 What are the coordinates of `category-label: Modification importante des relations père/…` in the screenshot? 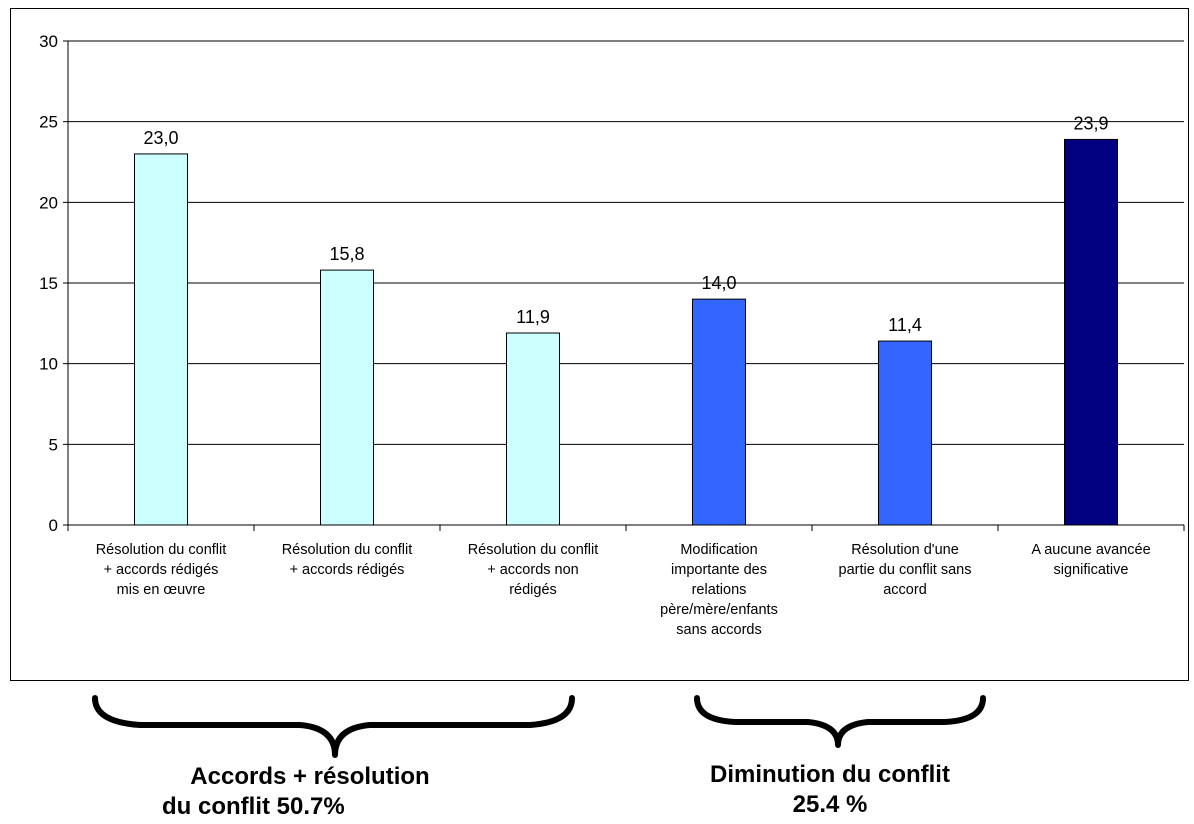 It's located at (719, 590).